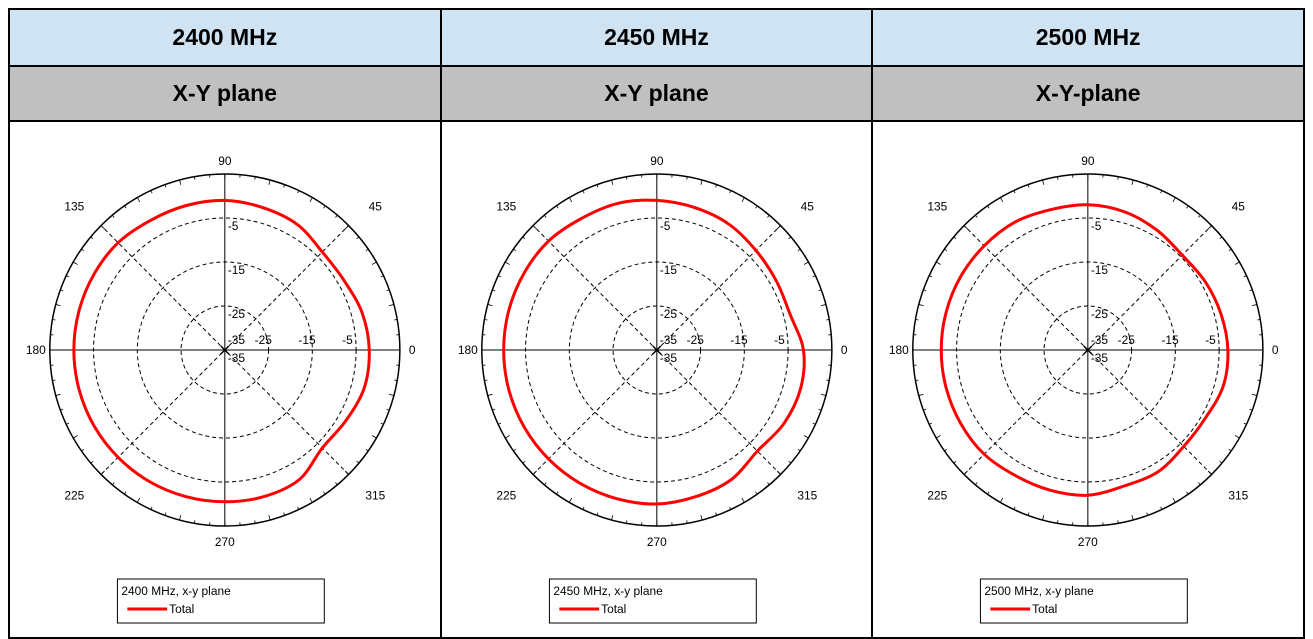 Image resolution: width=1313 pixels, height=639 pixels. Describe the element at coordinates (652, 601) in the screenshot. I see `chart-legend: 2450 MHz, x-y plane Total` at that location.